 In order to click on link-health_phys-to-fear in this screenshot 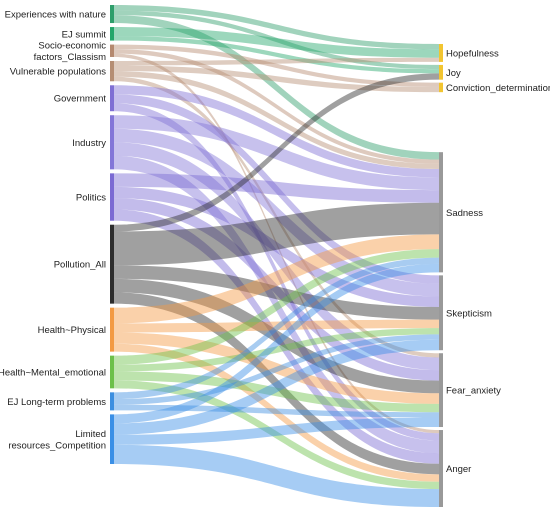, I will do `click(276, 368)`.